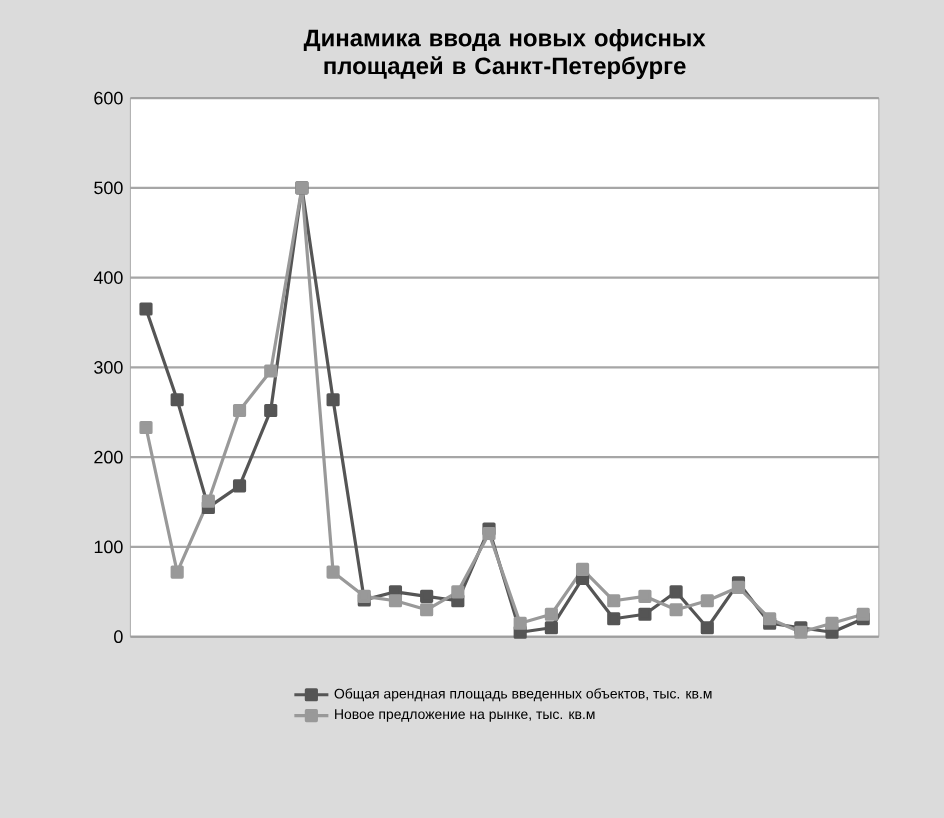 This screenshot has width=944, height=818. What do you see at coordinates (504, 54) in the screenshot?
I see `chart-title: Динамика ввода новых офисных площадей в Санкт-Петербурге` at bounding box center [504, 54].